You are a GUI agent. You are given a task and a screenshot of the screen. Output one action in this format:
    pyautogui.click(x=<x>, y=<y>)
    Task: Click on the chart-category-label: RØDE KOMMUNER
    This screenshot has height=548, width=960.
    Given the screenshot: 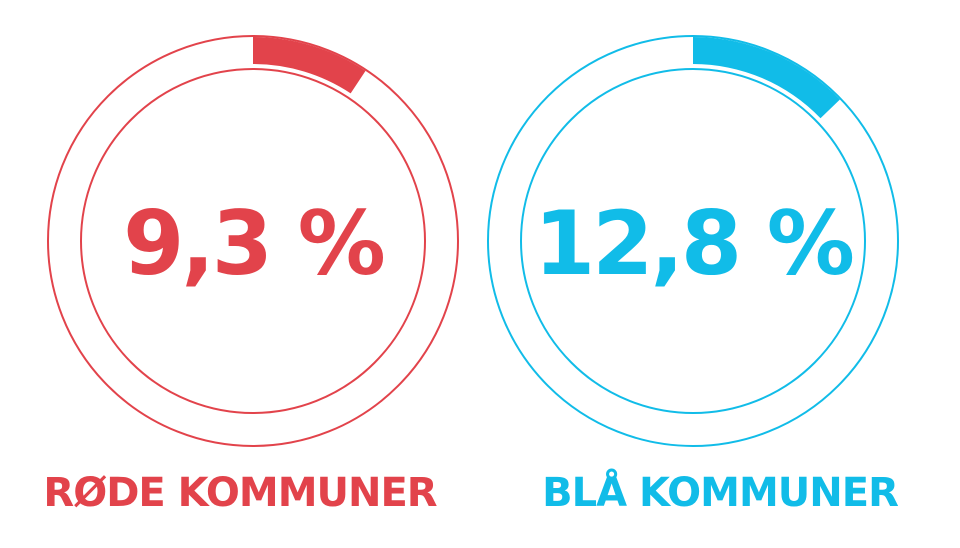 What is the action you would take?
    pyautogui.click(x=240, y=493)
    